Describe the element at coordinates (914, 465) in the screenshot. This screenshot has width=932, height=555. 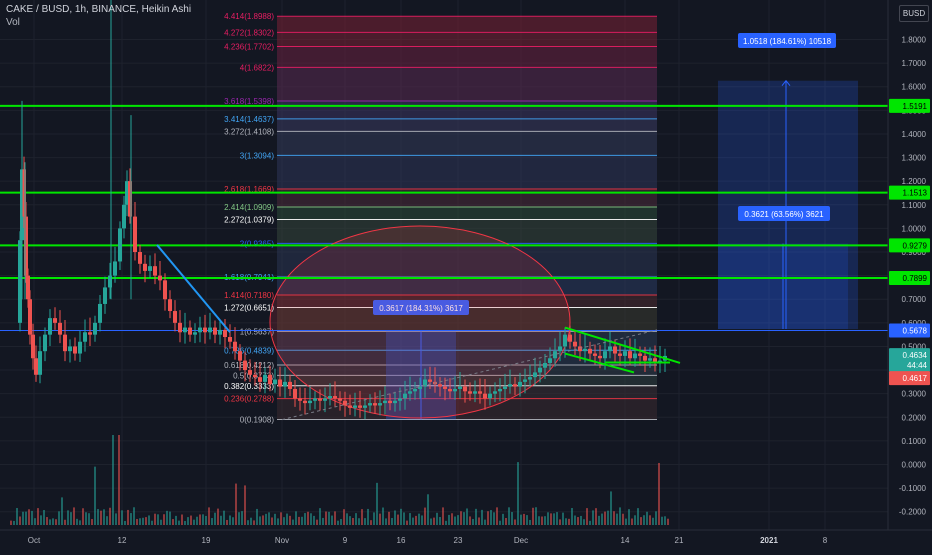
I see `price-tick-label: 0.0000` at that location.